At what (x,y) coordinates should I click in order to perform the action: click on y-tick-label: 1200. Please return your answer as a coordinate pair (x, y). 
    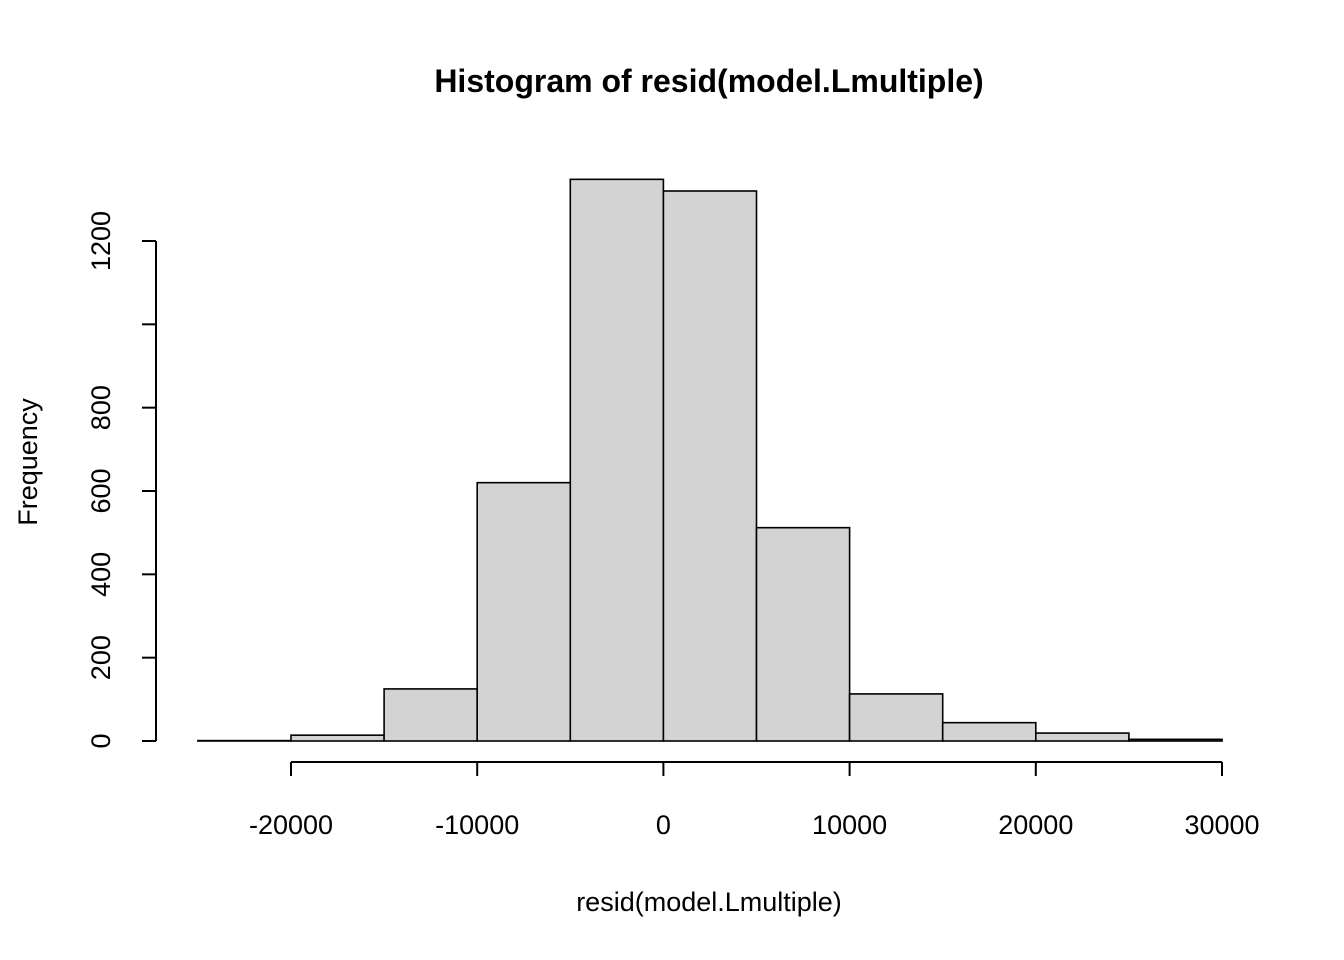
    Looking at the image, I should click on (101, 241).